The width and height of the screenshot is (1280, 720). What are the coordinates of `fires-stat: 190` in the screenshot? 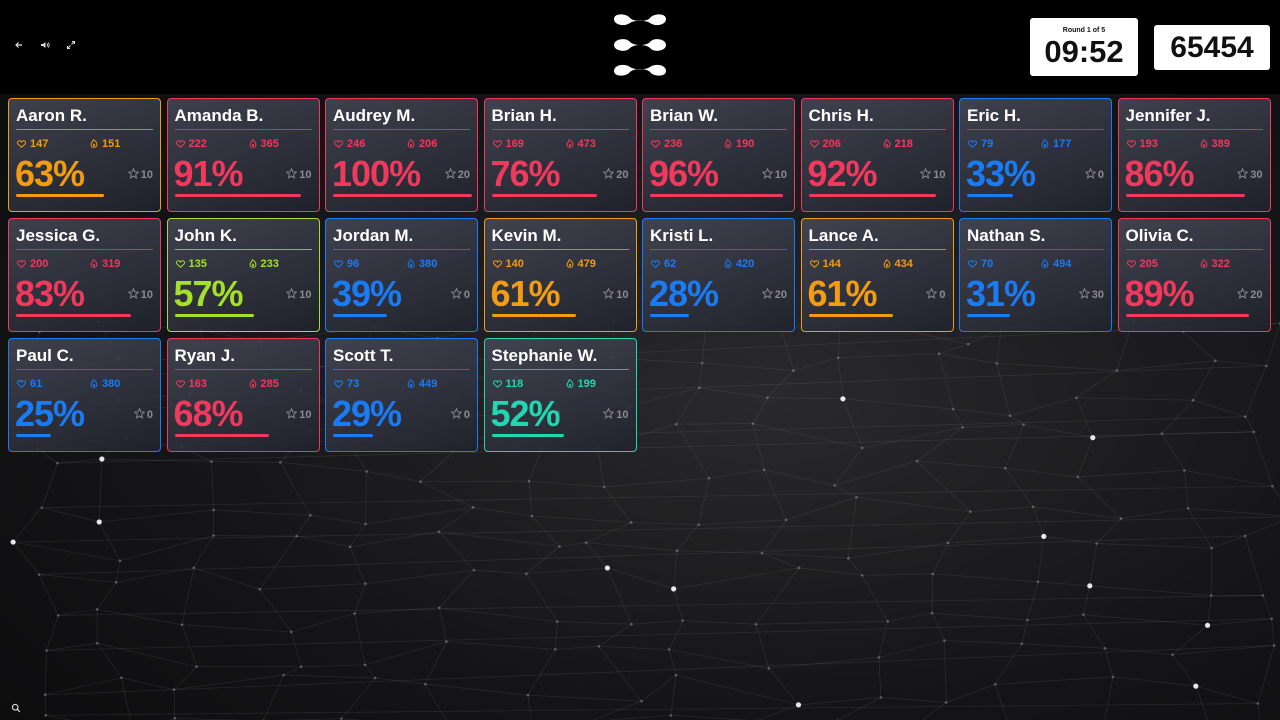 It's located at (739, 144).